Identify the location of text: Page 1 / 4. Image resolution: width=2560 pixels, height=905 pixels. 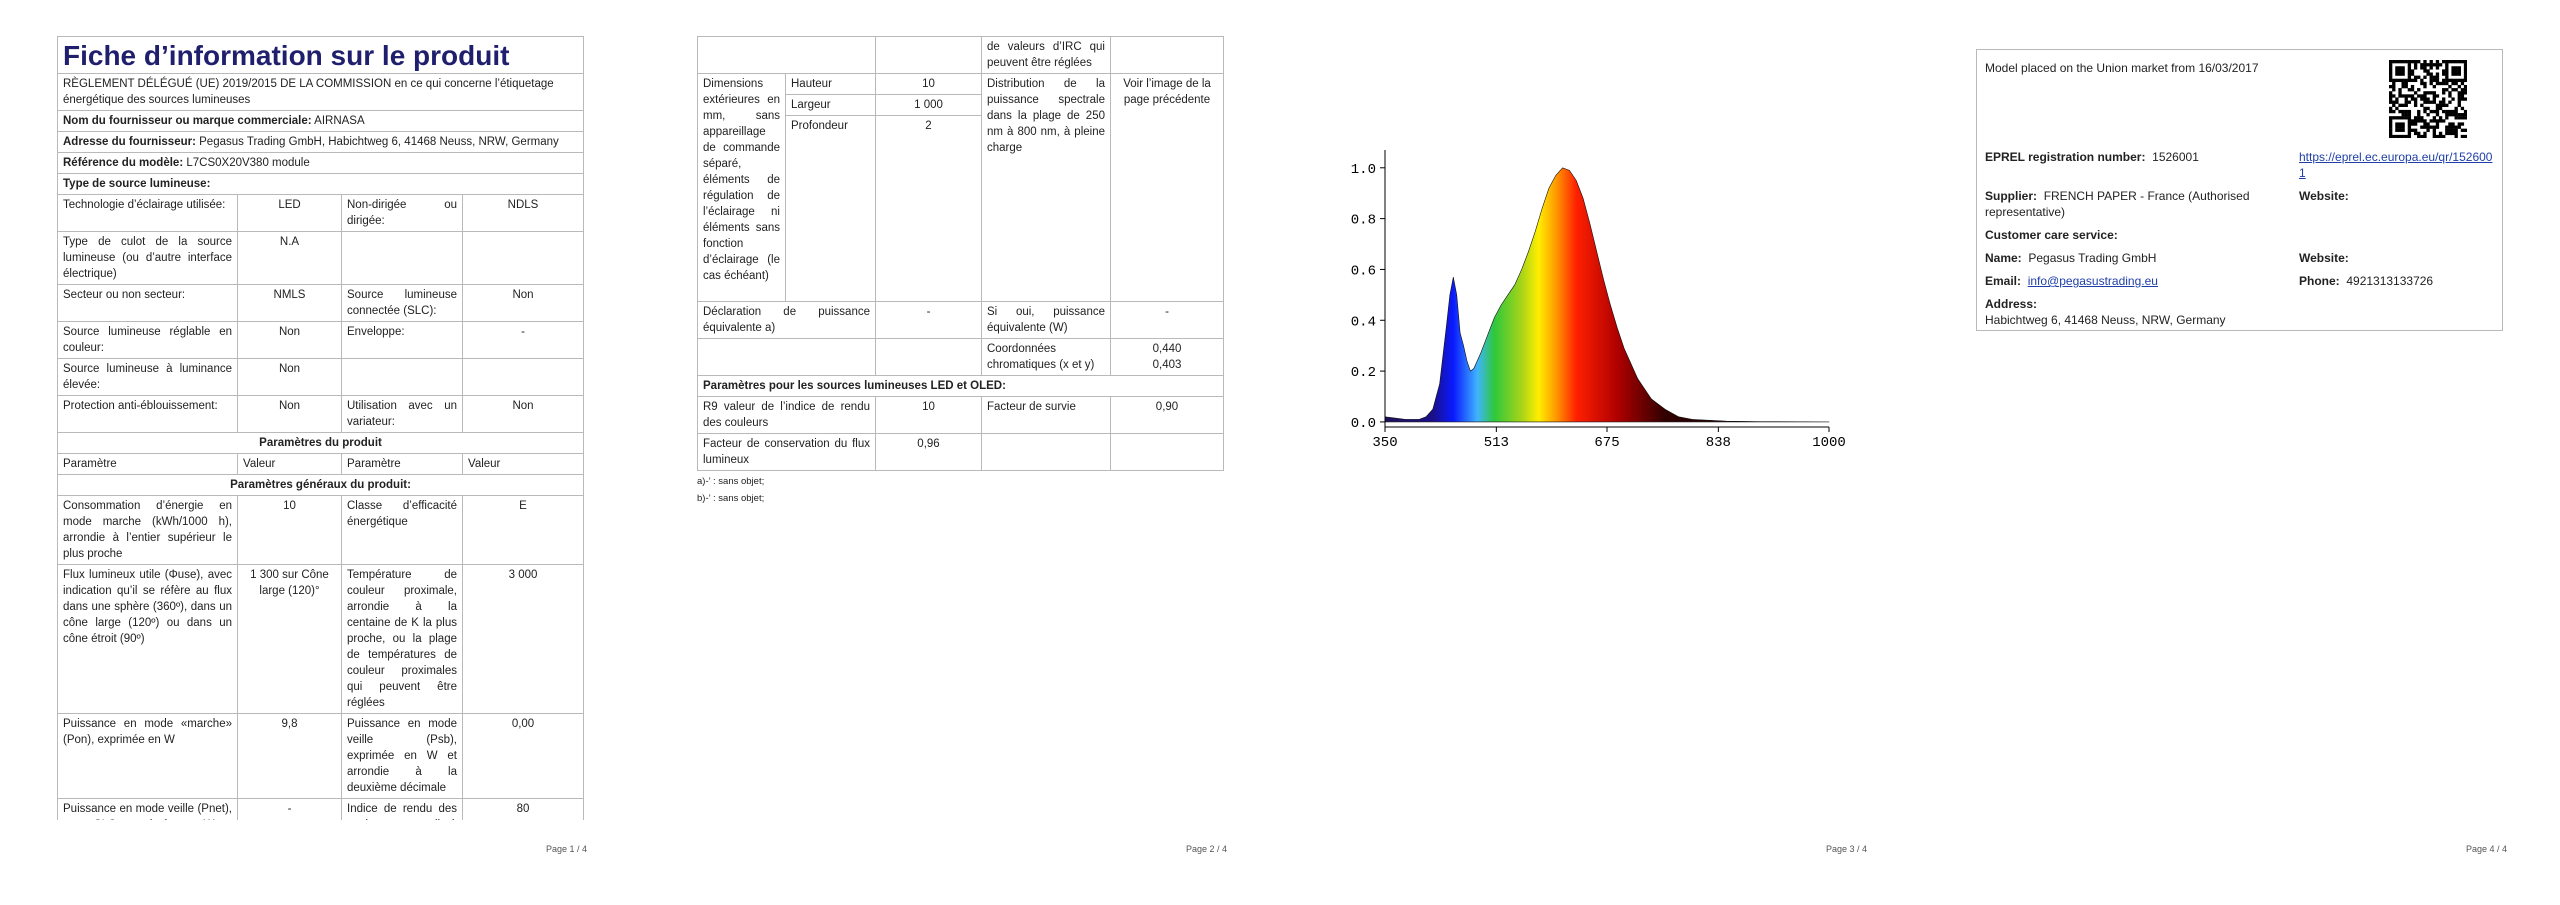
(567, 849).